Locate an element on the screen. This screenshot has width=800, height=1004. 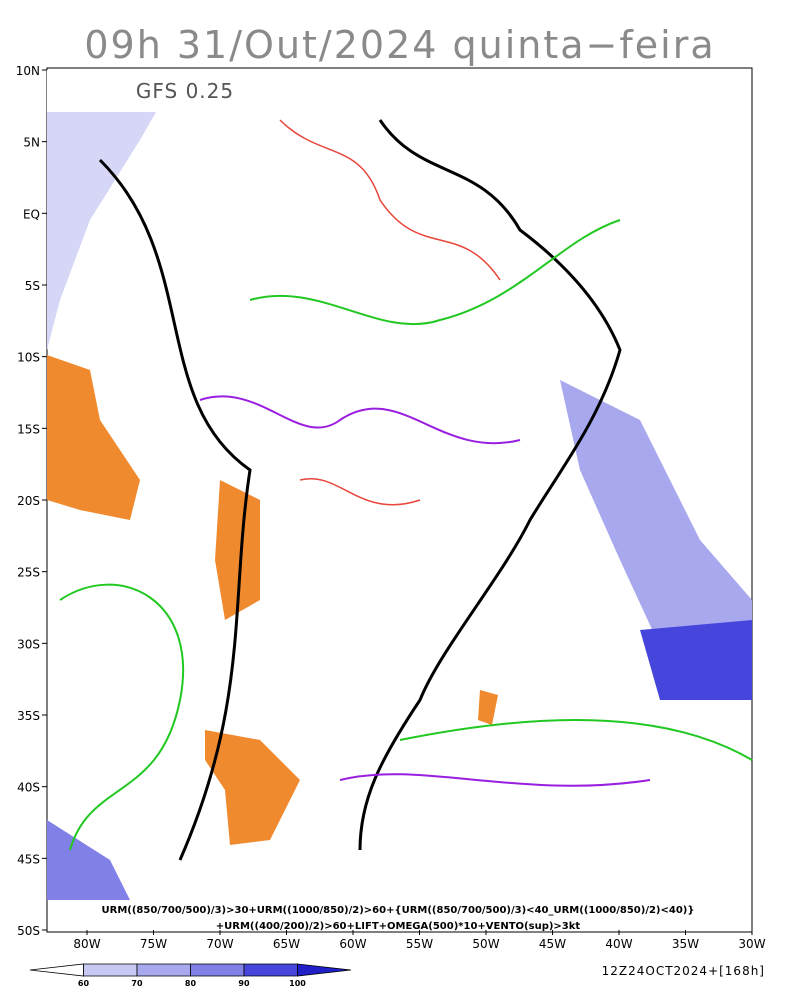
model-label: GFS 0.25 is located at coordinates (185, 91).